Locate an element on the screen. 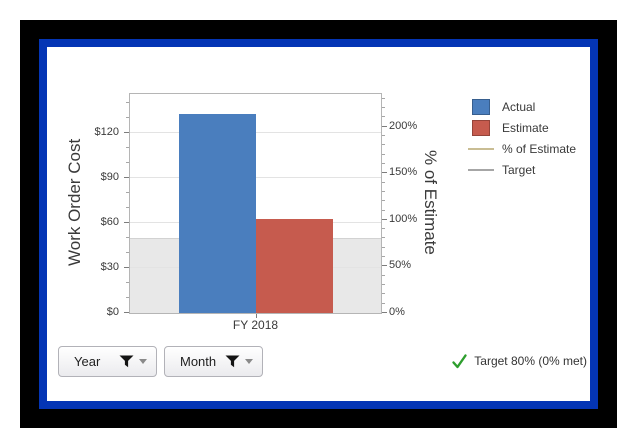 This screenshot has height=445, width=635. right-axis-tick-label: 50% is located at coordinates (400, 265).